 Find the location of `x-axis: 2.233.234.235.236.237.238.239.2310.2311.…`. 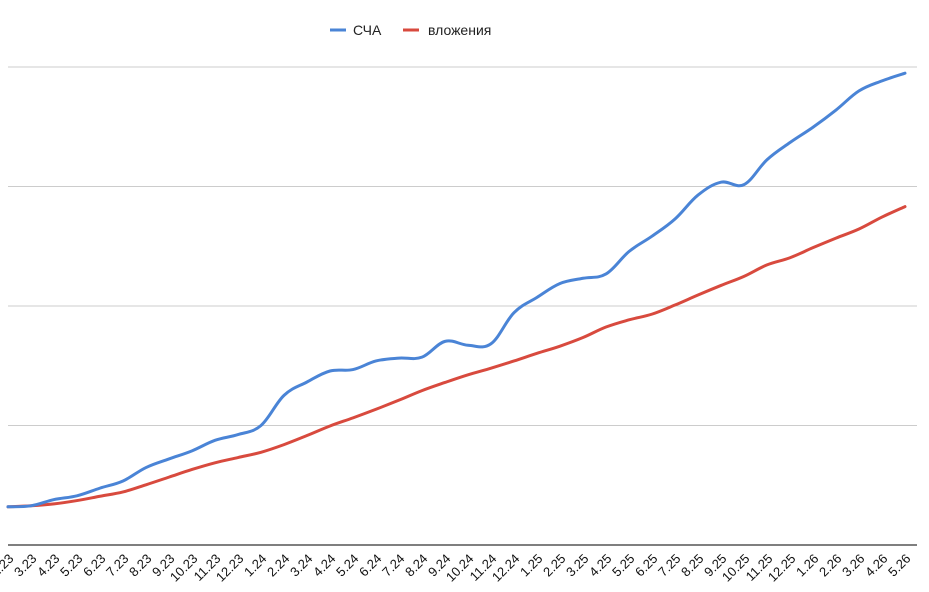

x-axis: 2.233.234.235.236.237.238.239.2310.2311.… is located at coordinates (457, 568).